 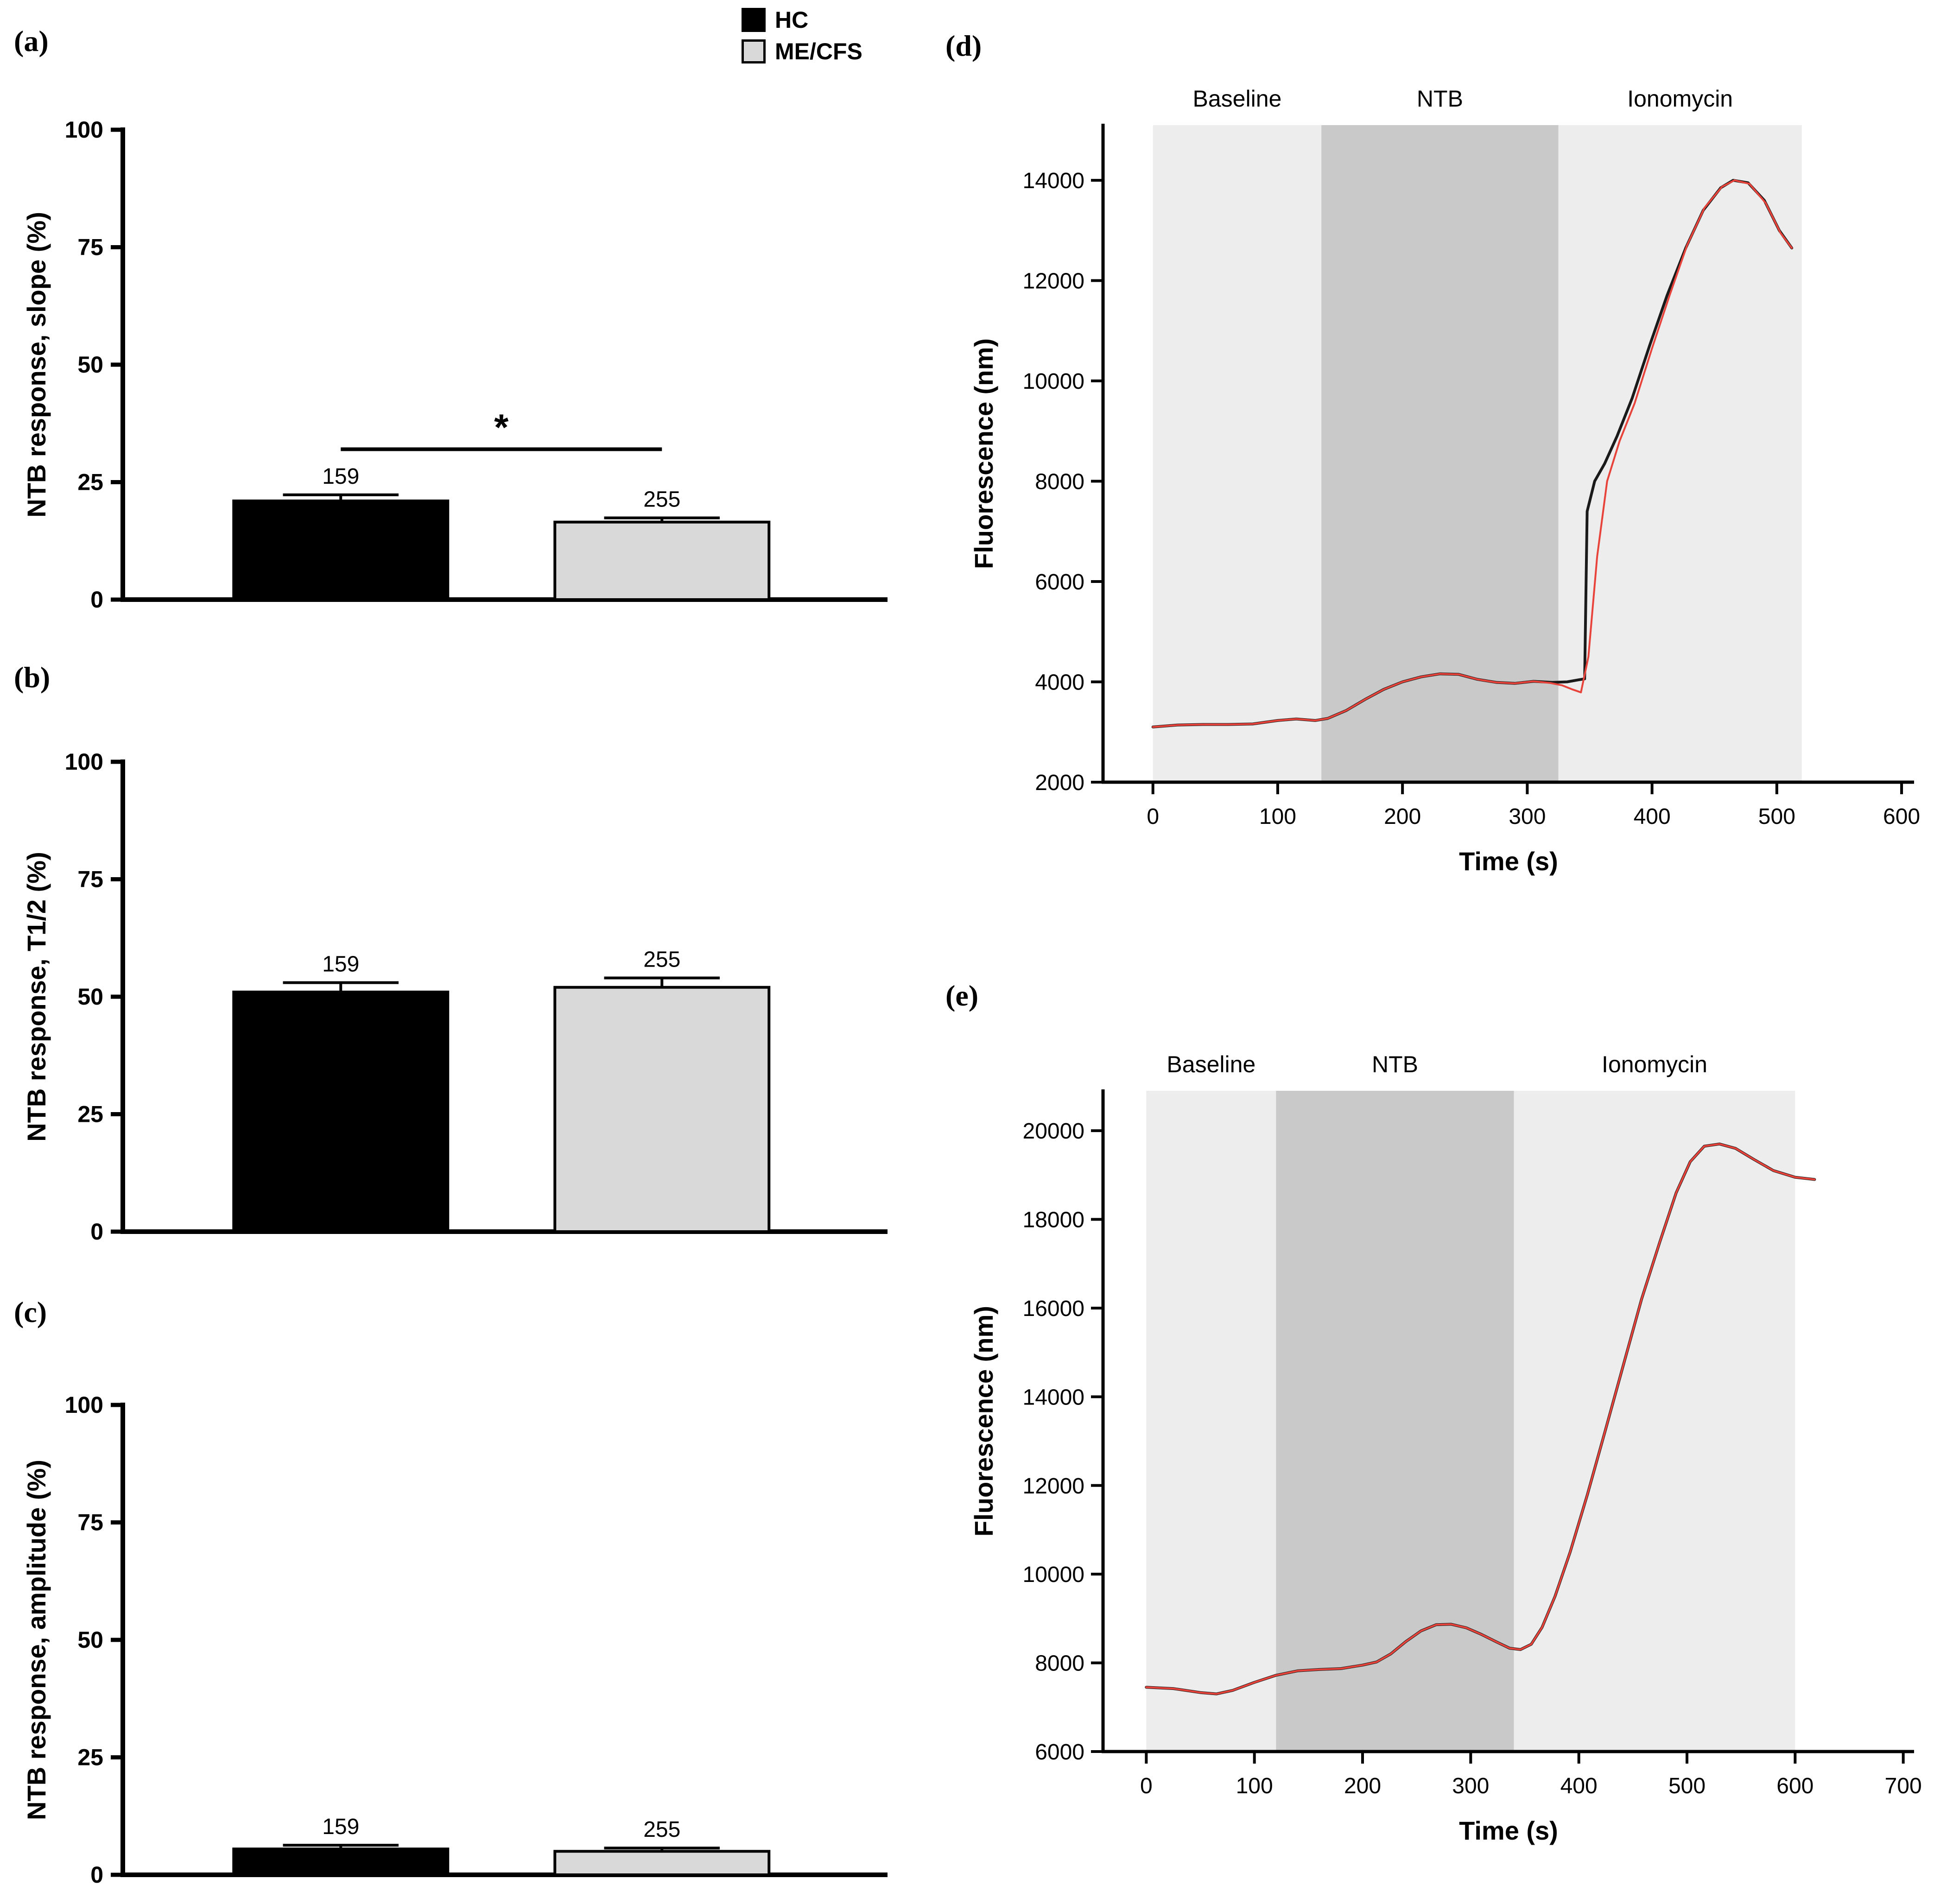 I want to click on y-tick-label: 18000, so click(x=1053, y=1221).